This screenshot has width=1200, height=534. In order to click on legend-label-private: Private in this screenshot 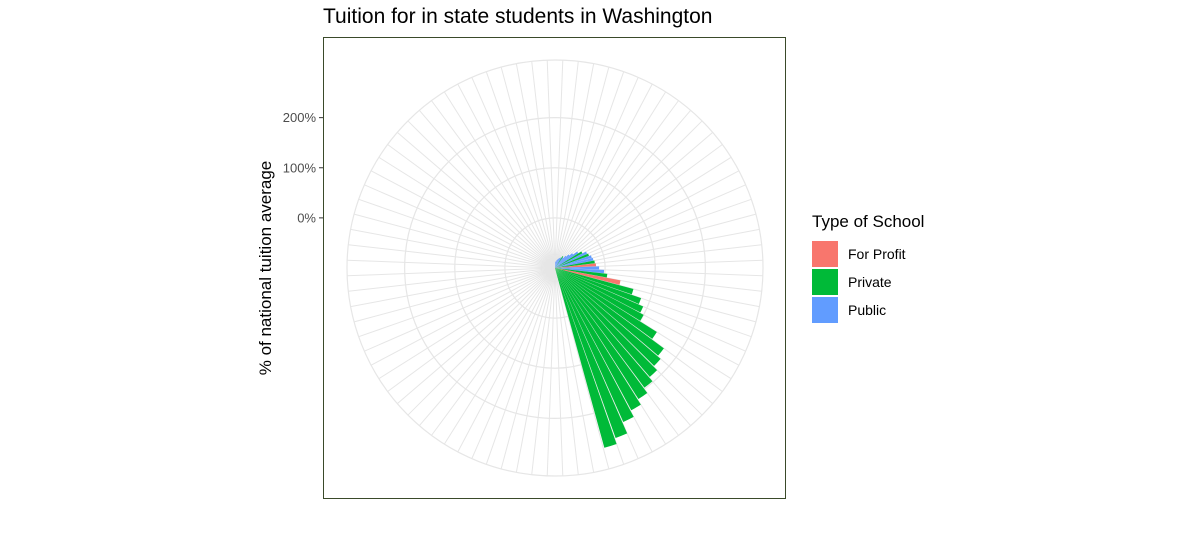, I will do `click(870, 282)`.